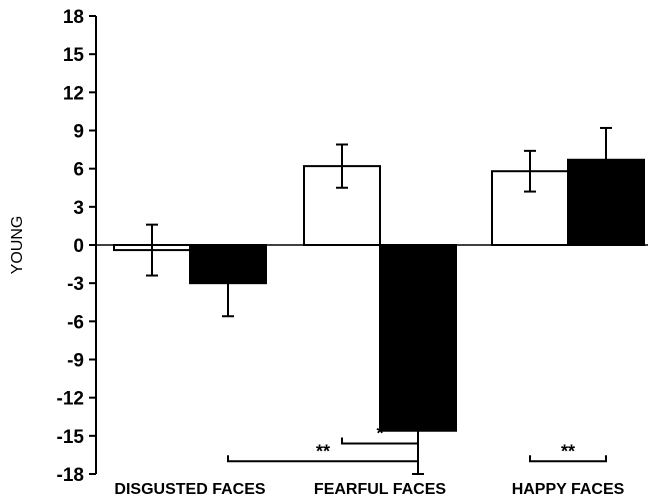 The image size is (652, 499). What do you see at coordinates (75, 361) in the screenshot?
I see `y-tick-label: -9` at bounding box center [75, 361].